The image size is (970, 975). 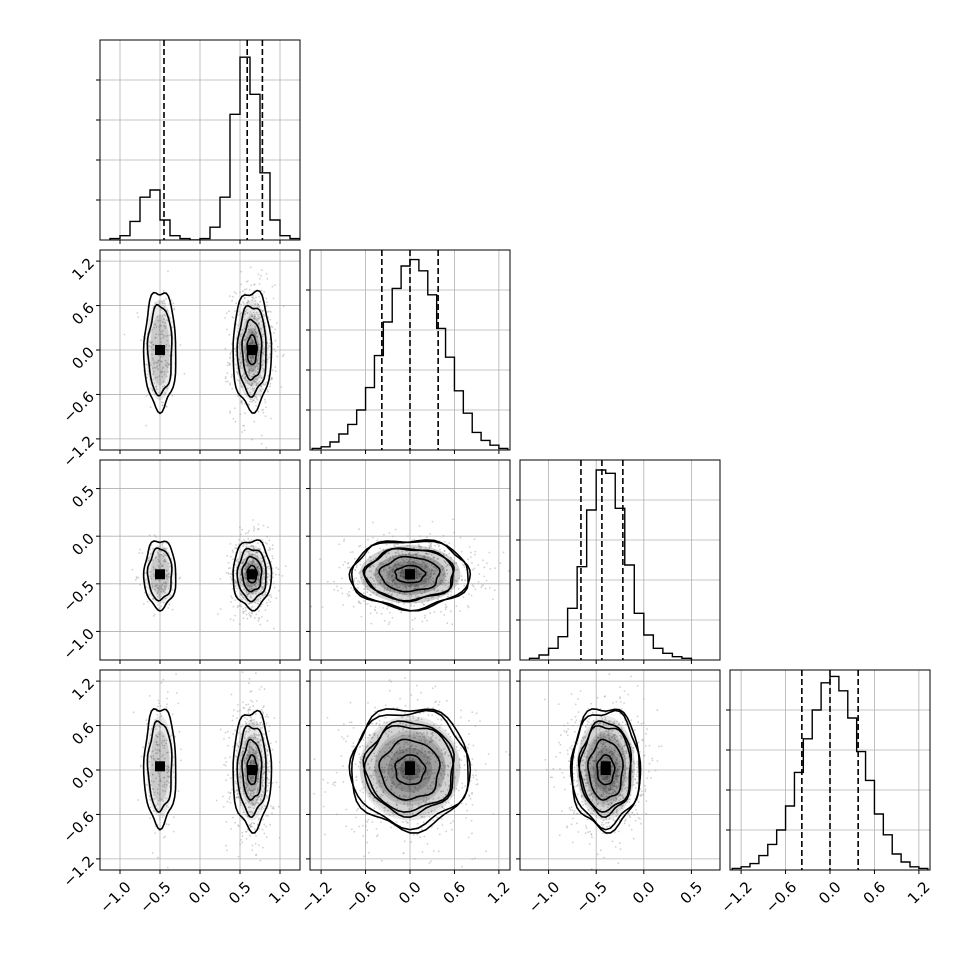 I want to click on x-tick-label: 0.0, so click(x=200, y=893).